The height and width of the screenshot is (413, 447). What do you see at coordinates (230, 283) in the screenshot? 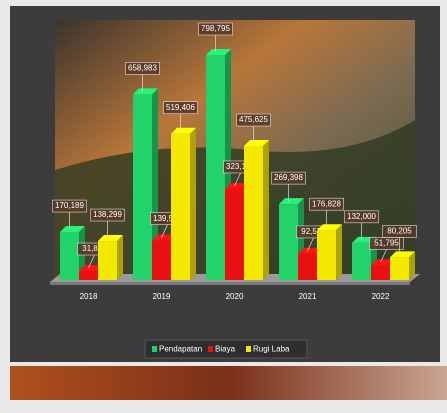
I see `floor-edge` at bounding box center [230, 283].